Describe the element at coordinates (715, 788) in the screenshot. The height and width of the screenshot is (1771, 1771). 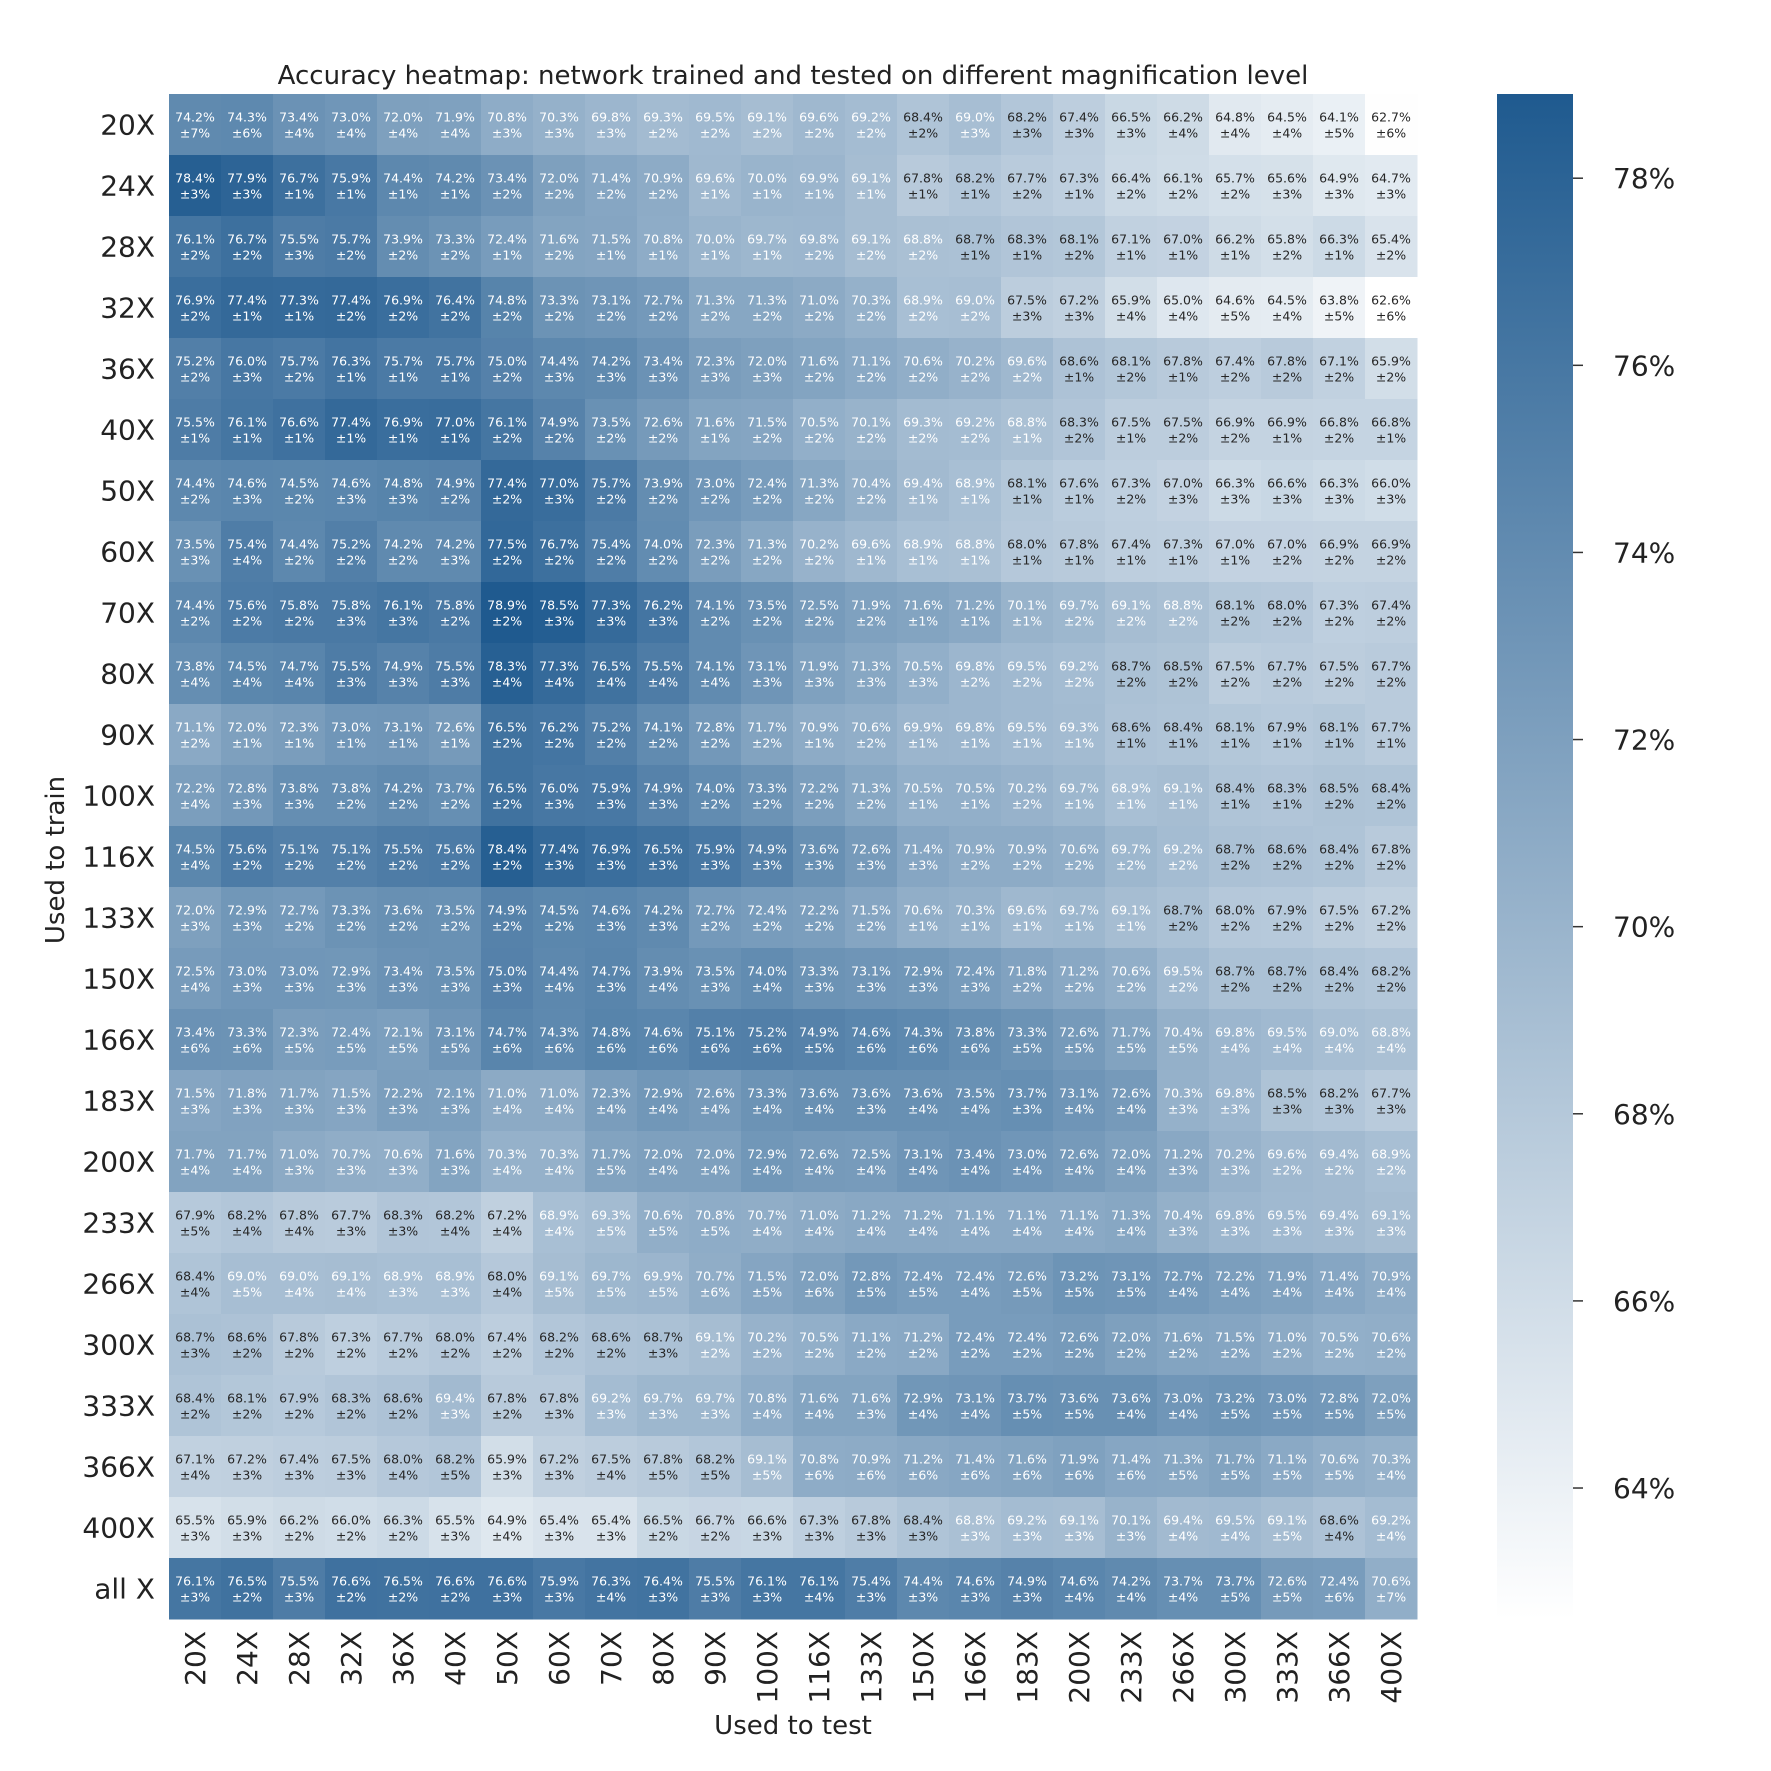
I see `cell-value-label: 74.0%` at that location.